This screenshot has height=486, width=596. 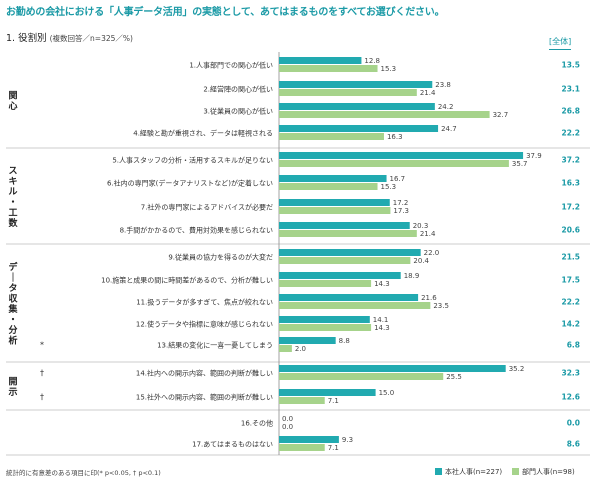 I want to click on significance-mark-14: †, so click(x=42, y=373).